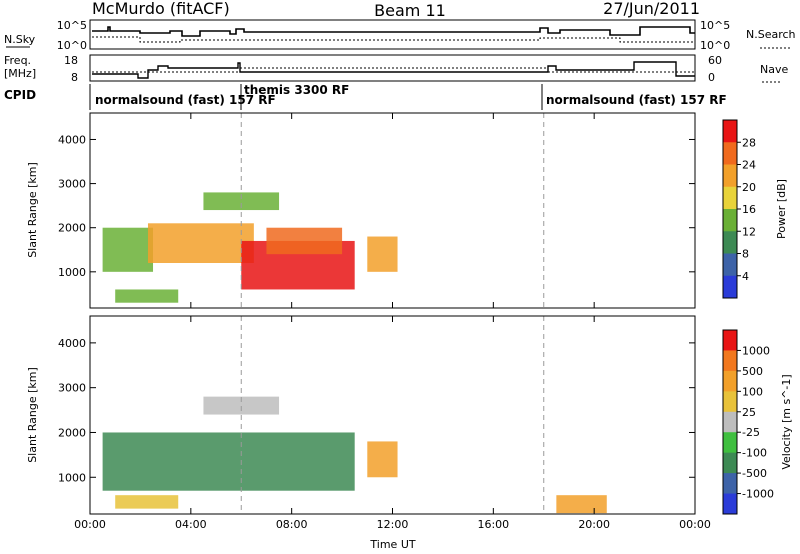  What do you see at coordinates (72, 388) in the screenshot?
I see `velocity-ytick-label-2: 3000` at bounding box center [72, 388].